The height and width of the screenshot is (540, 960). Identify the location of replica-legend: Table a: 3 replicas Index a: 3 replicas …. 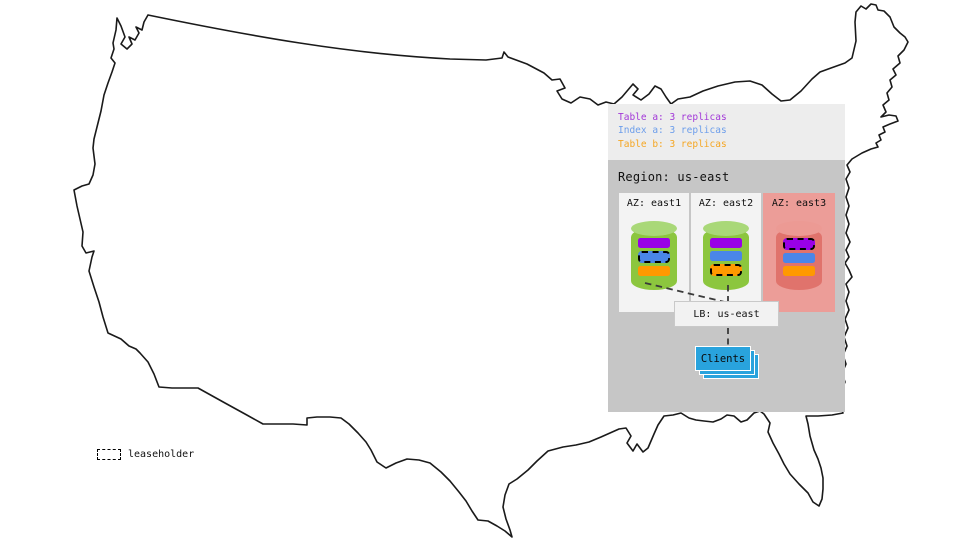
(726, 132).